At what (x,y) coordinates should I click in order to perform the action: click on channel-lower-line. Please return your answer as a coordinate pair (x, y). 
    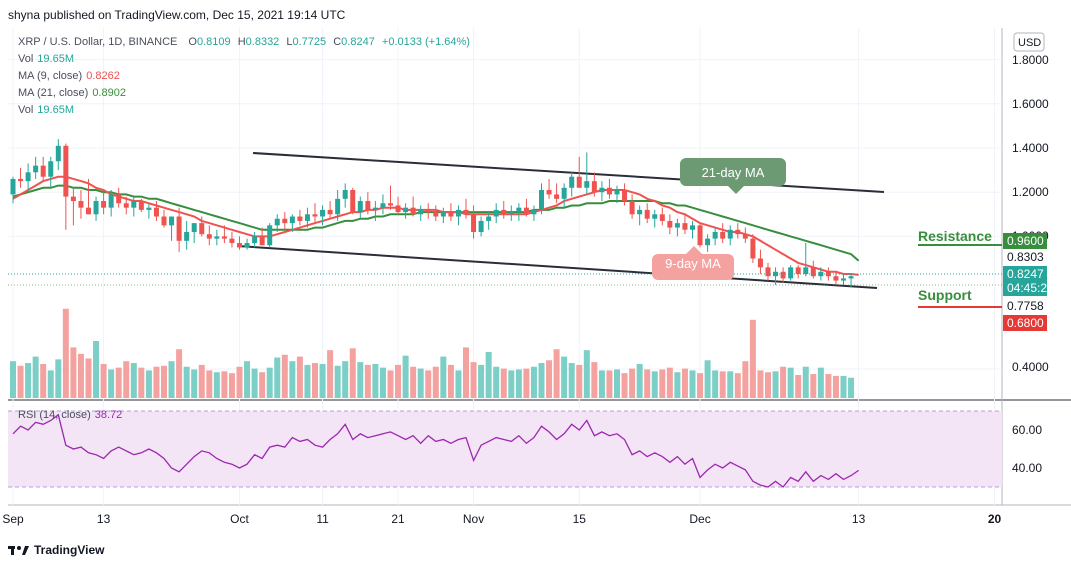
    Looking at the image, I should click on (557, 267).